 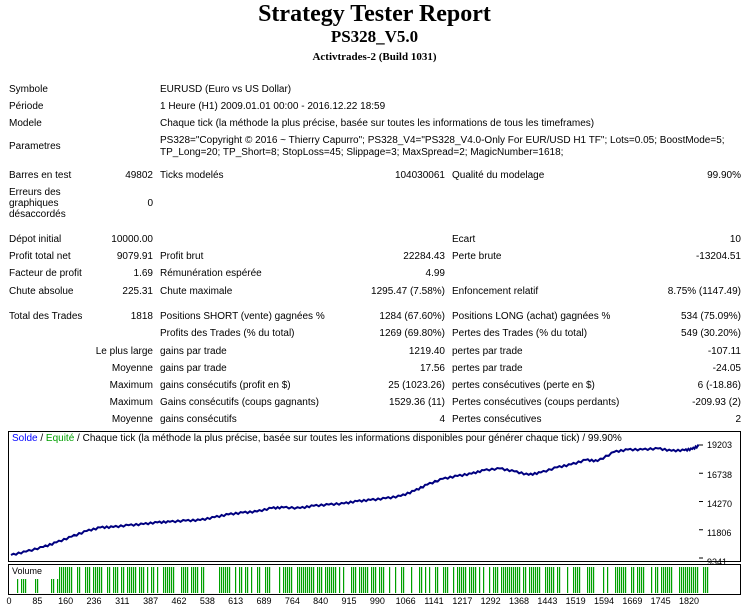 What do you see at coordinates (134, 256) in the screenshot?
I see `net-profit-value: 9079.91` at bounding box center [134, 256].